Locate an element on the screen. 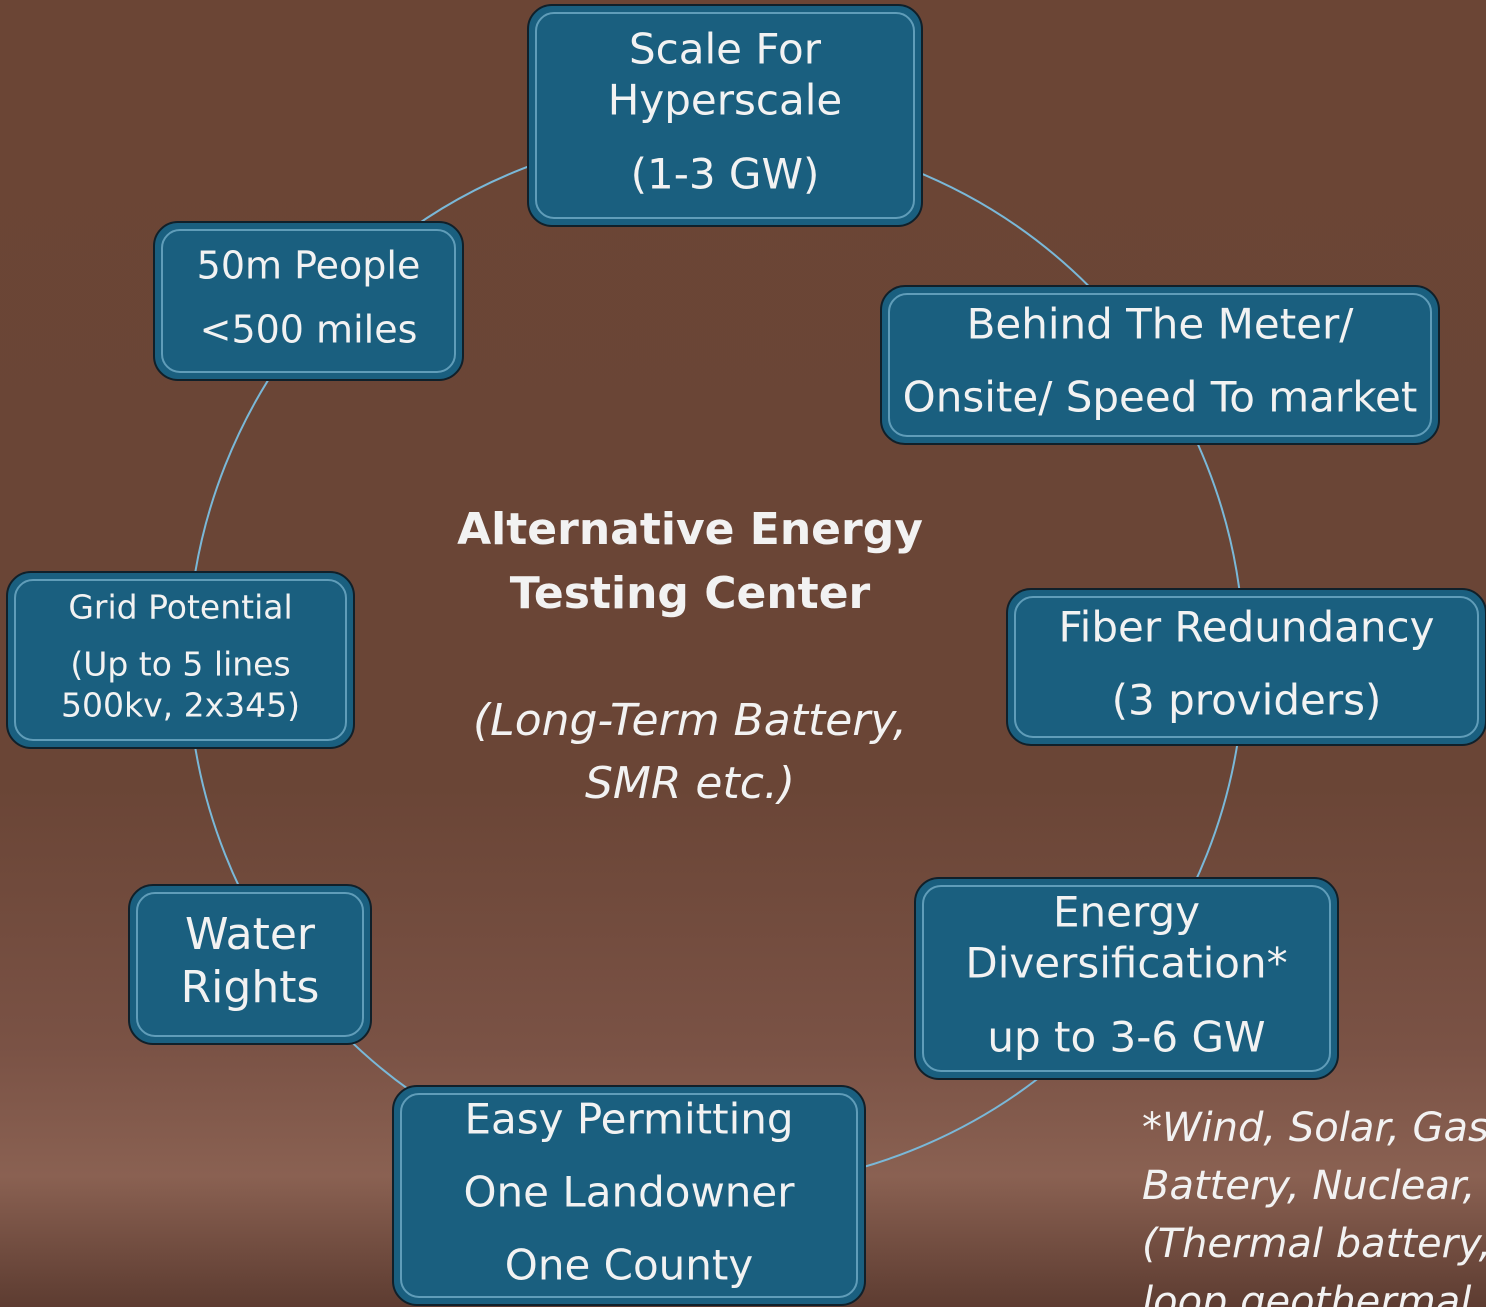  center-title: Alternative Energy is located at coordinates (690, 529).